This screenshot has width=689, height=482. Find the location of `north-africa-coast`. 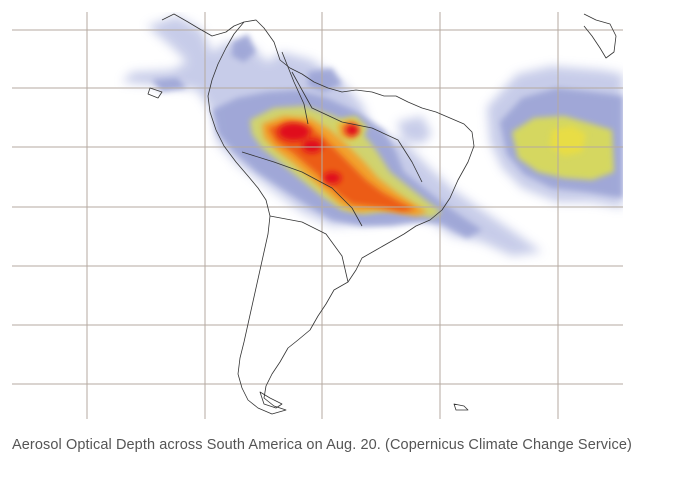

north-africa-coast is located at coordinates (600, 36).